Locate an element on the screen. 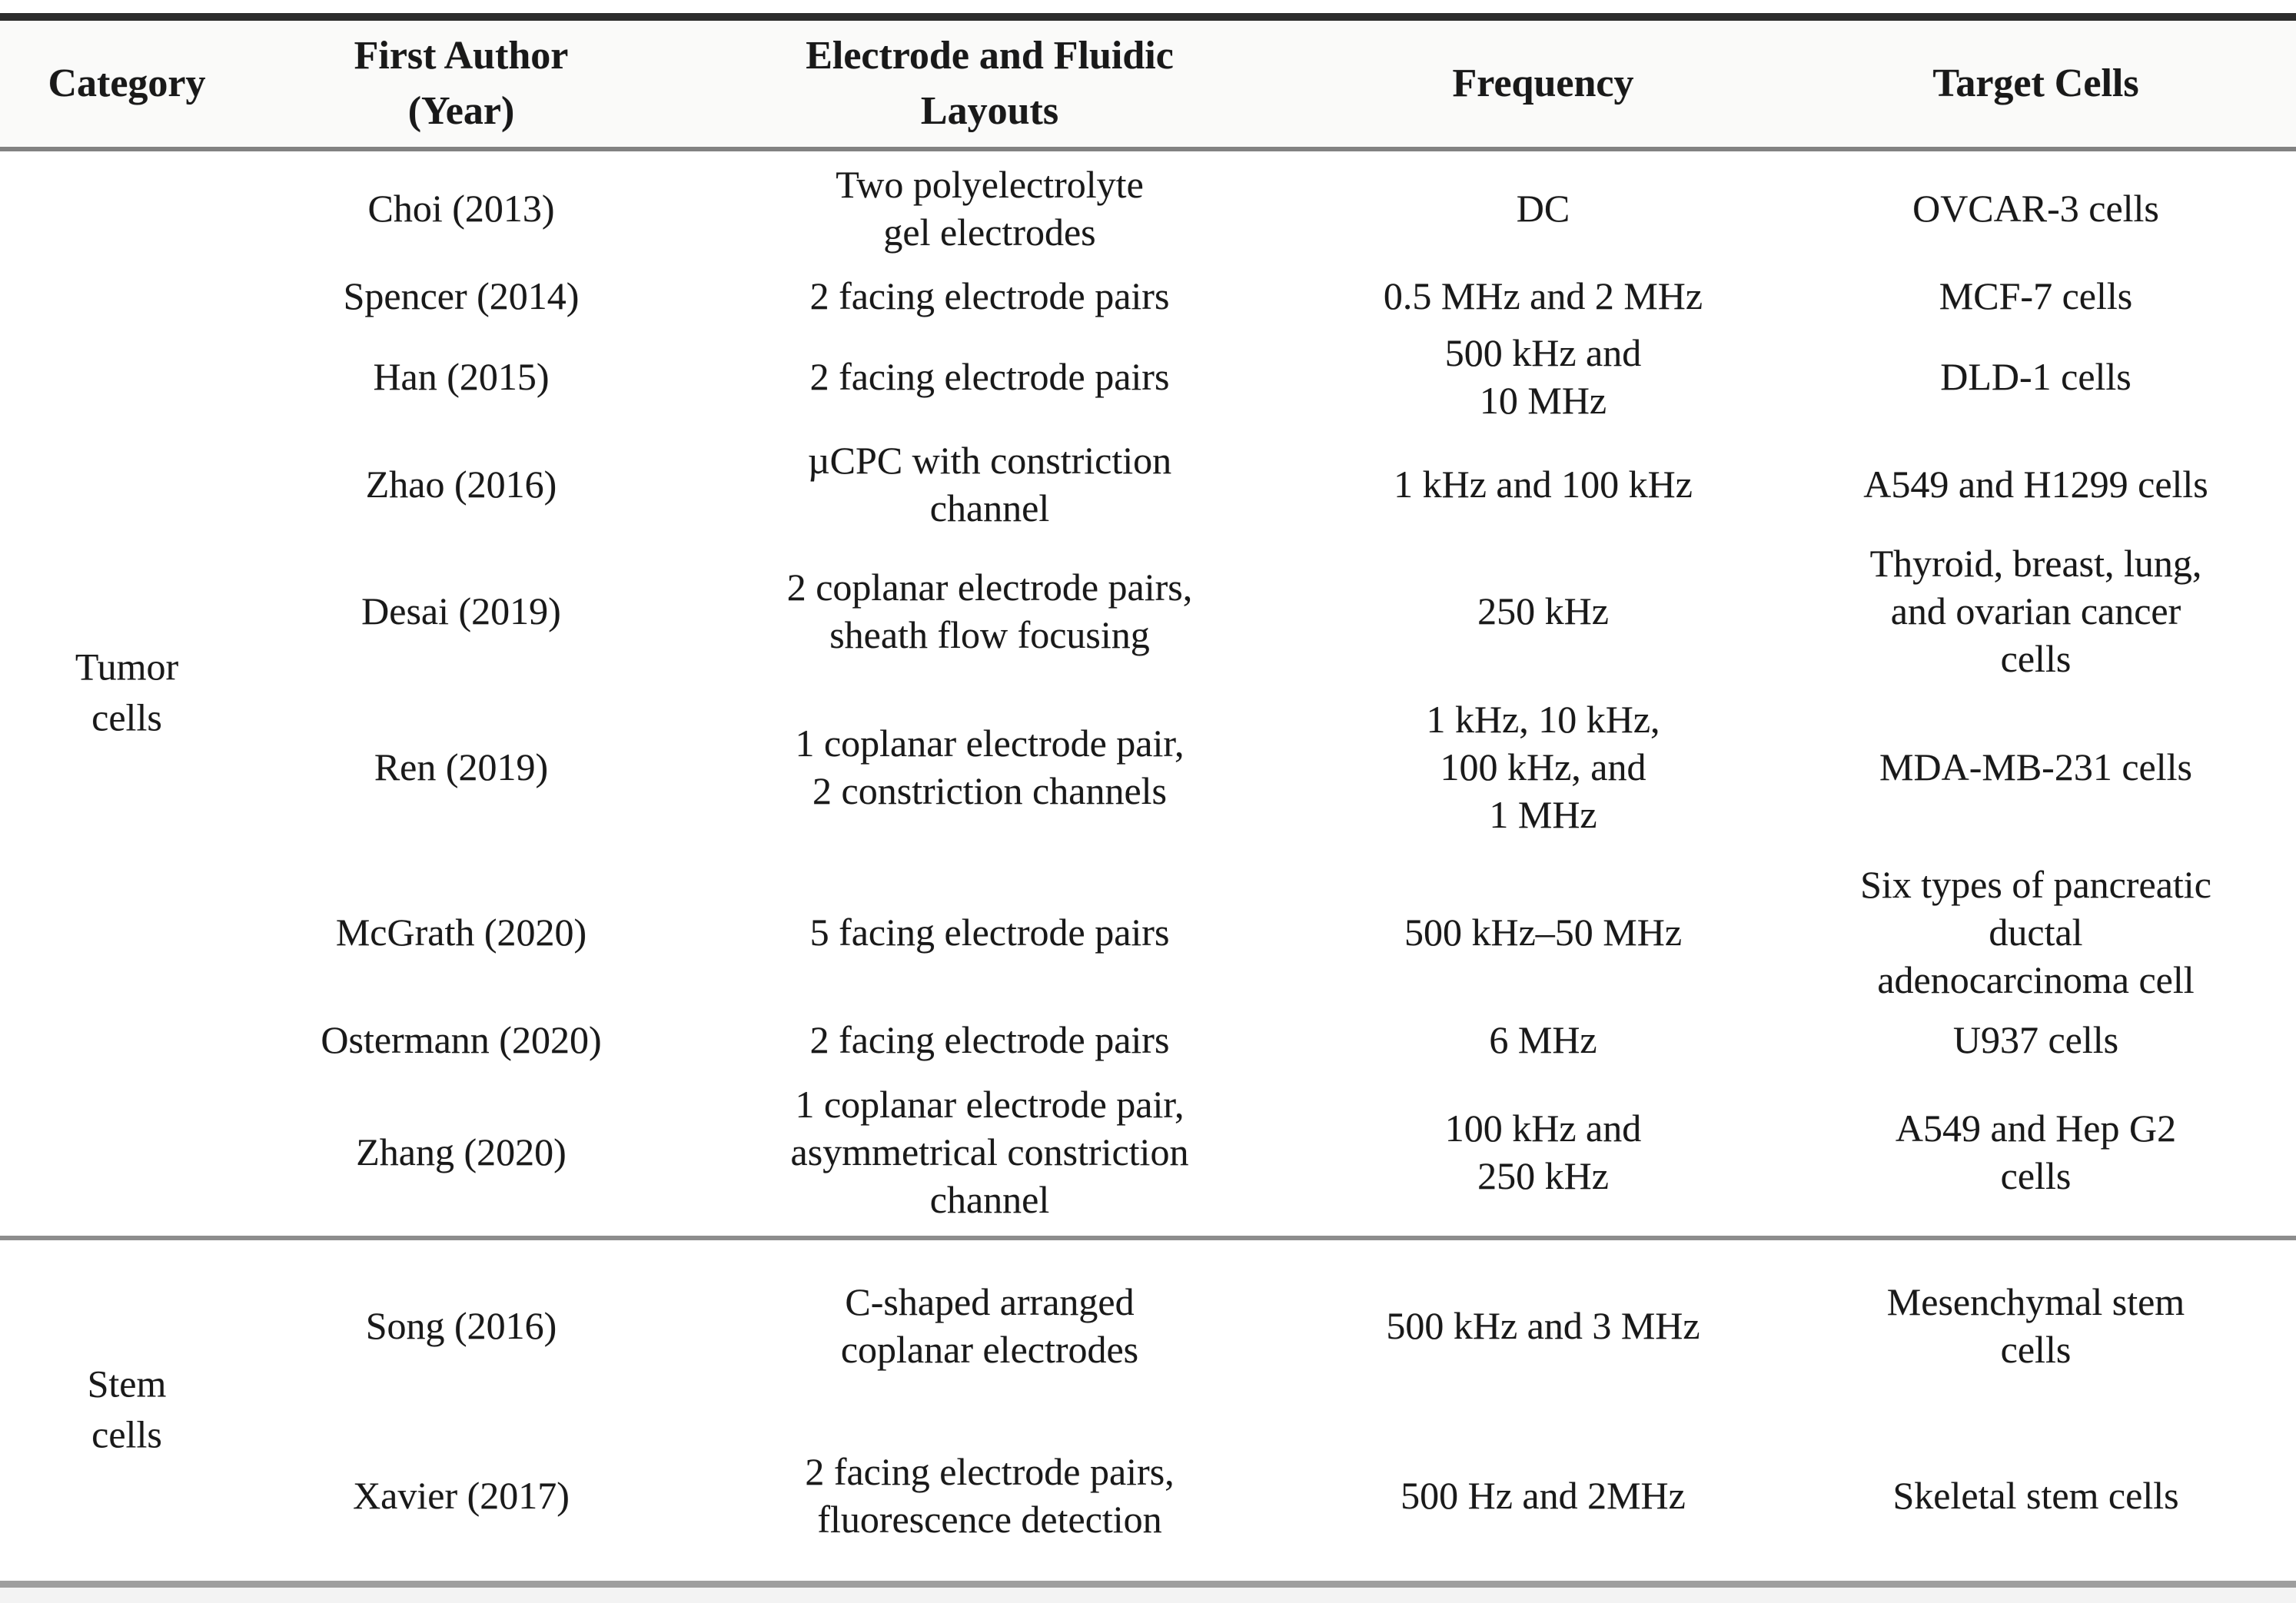 Image resolution: width=2296 pixels, height=1603 pixels. target-cell: Skeletal stem cells is located at coordinates (2035, 1495).